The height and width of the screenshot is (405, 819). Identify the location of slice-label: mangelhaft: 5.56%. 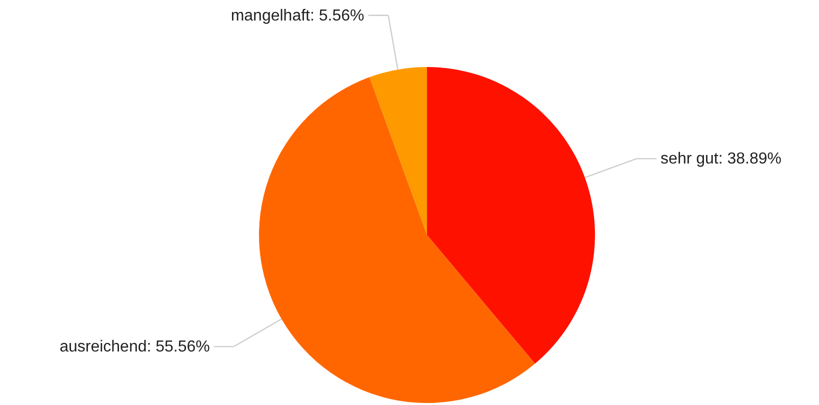
(297, 15).